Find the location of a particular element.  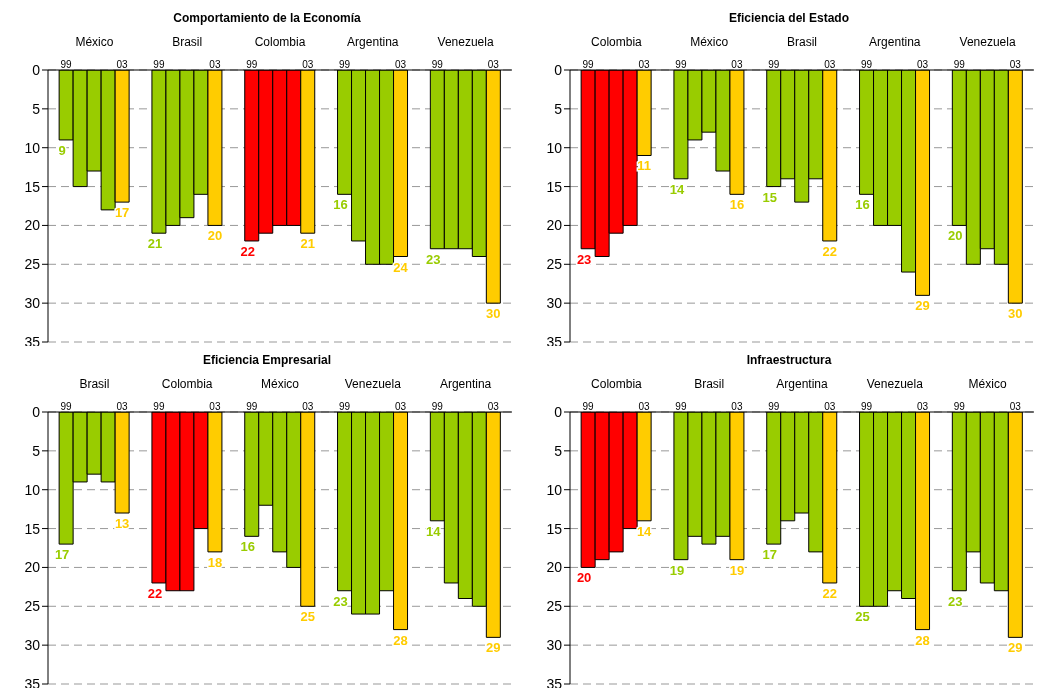

data-label: 24 is located at coordinates (401, 267).